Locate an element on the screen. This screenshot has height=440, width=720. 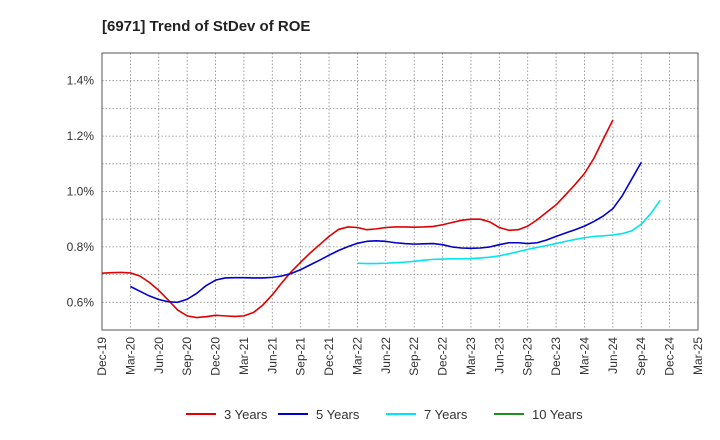
legend-item: 10 Years is located at coordinates (538, 414).